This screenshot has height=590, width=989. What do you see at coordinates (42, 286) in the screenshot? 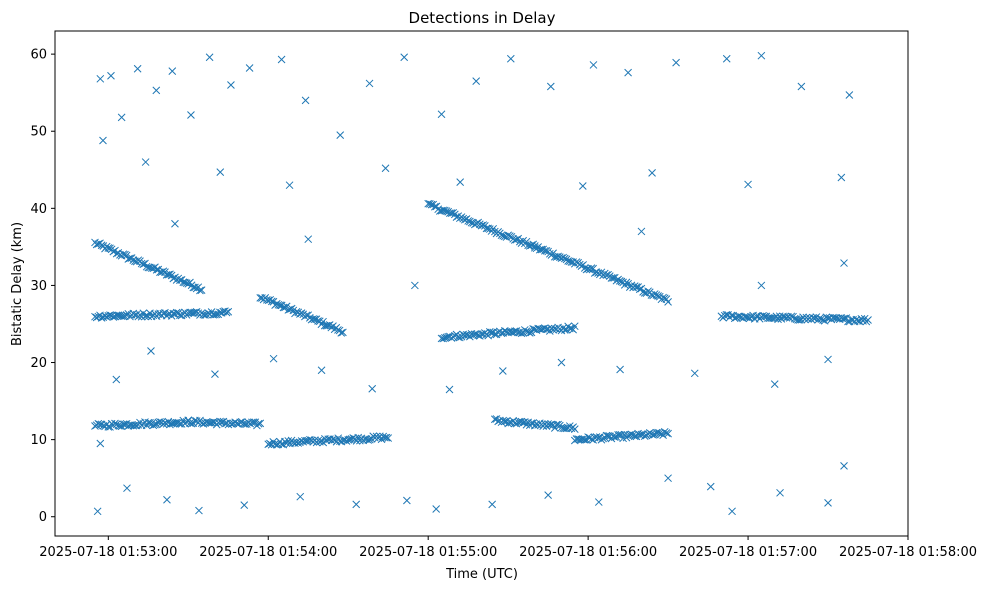
I see `y-axis: 0 10 20 30 40 50 60` at bounding box center [42, 286].